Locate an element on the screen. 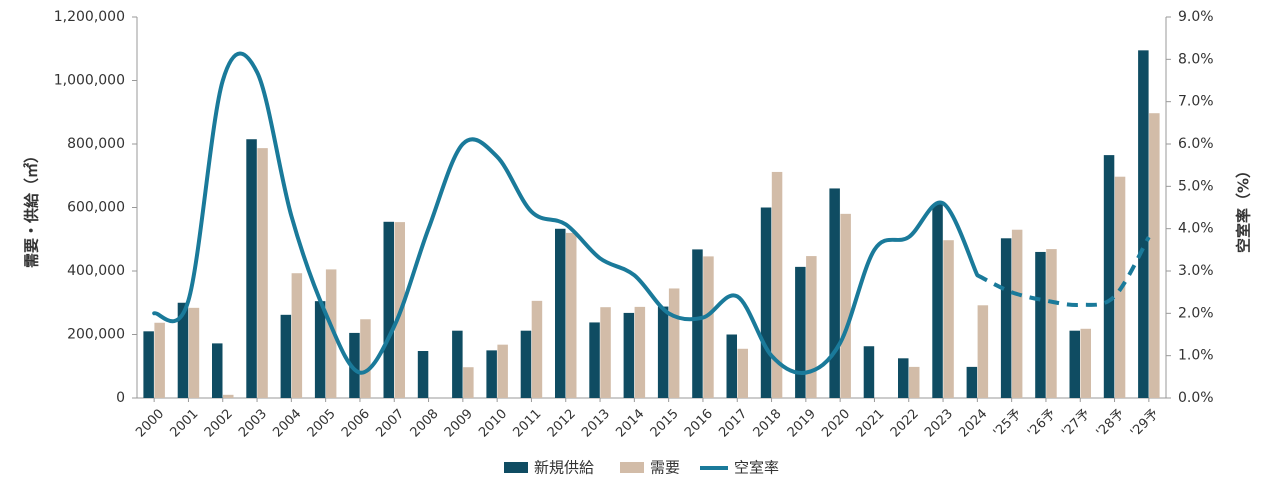  x-tick-label: '25予 is located at coordinates (1008, 423).